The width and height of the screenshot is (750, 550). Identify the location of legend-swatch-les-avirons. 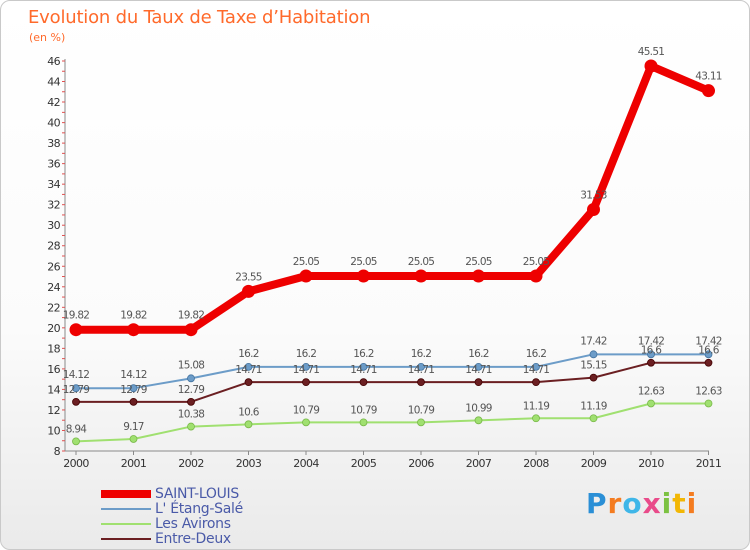
(126, 523).